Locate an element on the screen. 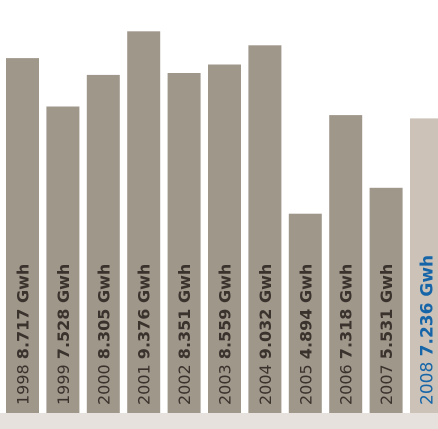 Image resolution: width=438 pixels, height=429 pixels. bar-2002 is located at coordinates (184, 243).